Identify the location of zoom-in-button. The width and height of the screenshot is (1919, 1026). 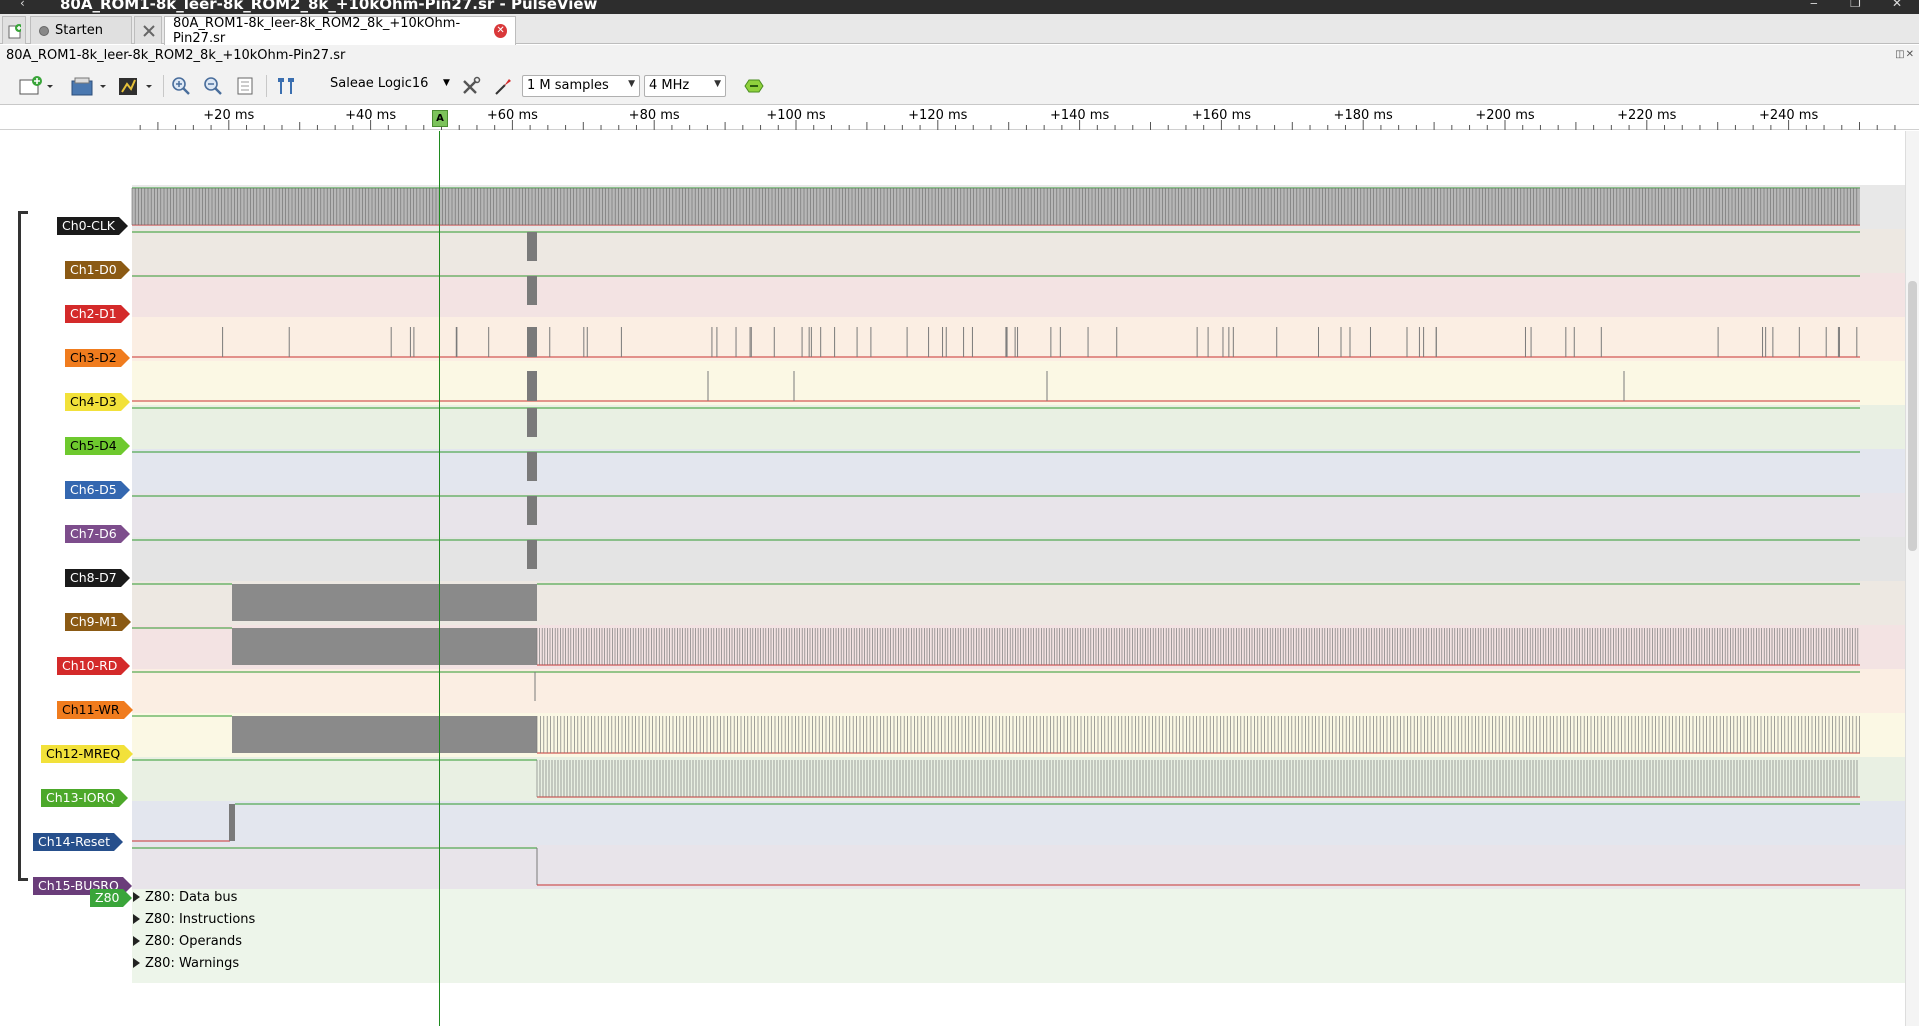
(181, 86).